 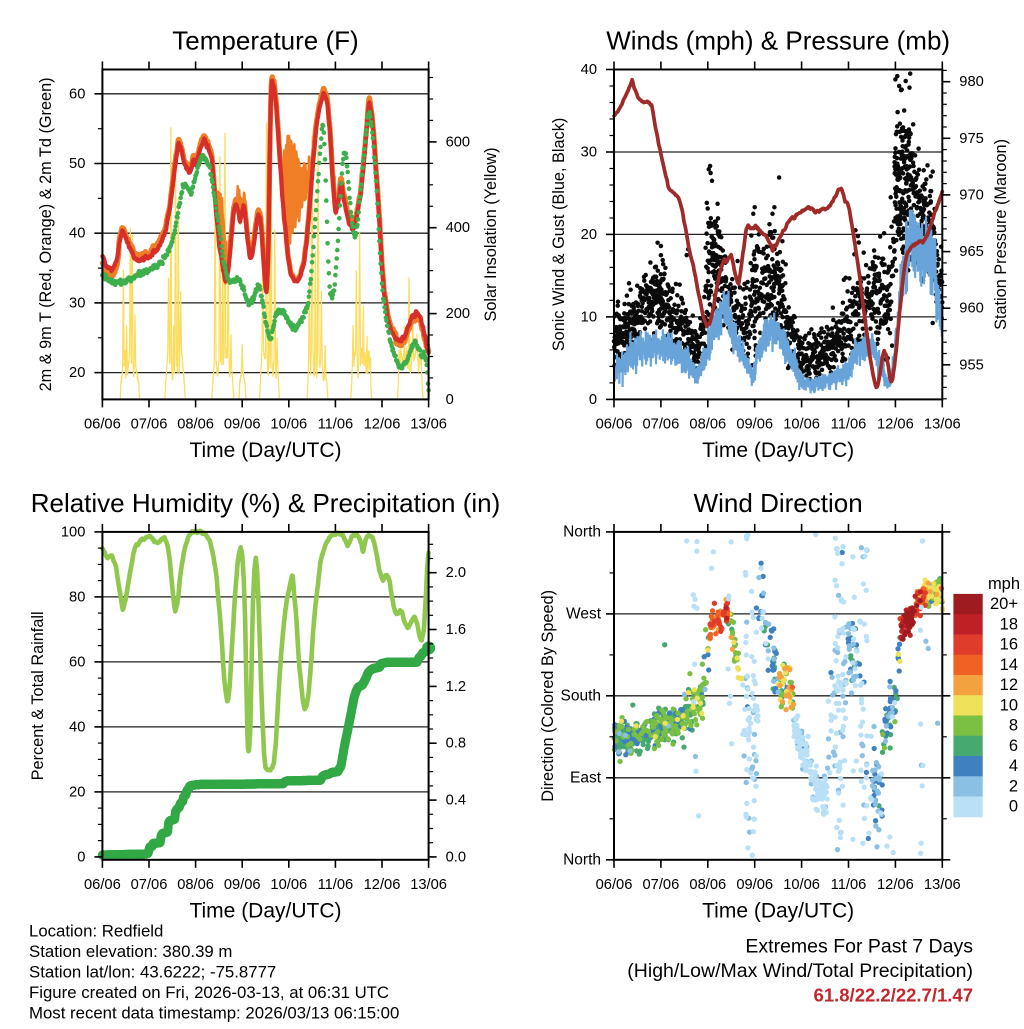 What do you see at coordinates (778, 41) in the screenshot?
I see `svg-text: Winds (mph) & Pressure (mb)` at bounding box center [778, 41].